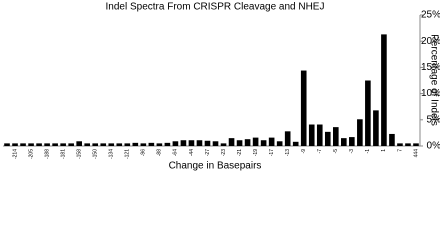 The width and height of the screenshot is (440, 240). What do you see at coordinates (144, 152) in the screenshot?
I see `x-tick-label: -96` at bounding box center [144, 152].